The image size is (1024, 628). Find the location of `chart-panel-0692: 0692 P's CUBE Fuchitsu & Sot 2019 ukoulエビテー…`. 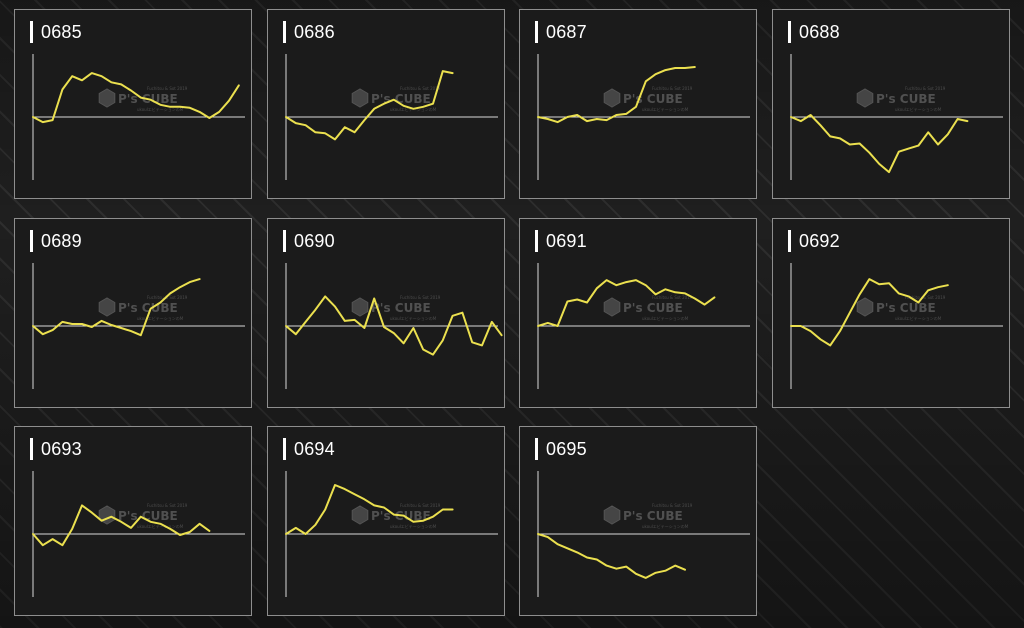

chart-panel-0692: 0692 P's CUBE Fuchitsu & Sot 2019 ukoulエビテー… is located at coordinates (891, 313).